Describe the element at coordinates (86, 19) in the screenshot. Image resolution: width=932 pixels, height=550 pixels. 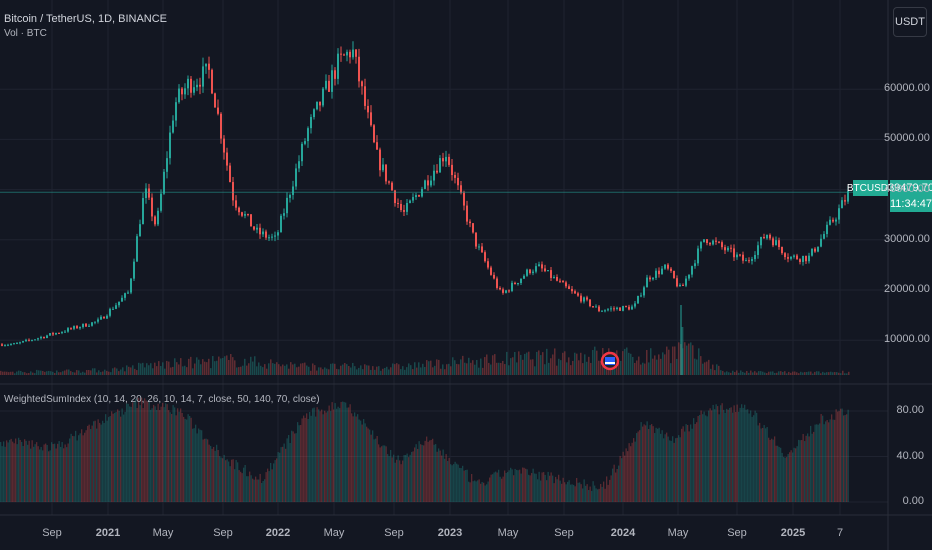
I see `symbol-title: Bitcoin / TetherUS, 1D, BINANCE` at that location.